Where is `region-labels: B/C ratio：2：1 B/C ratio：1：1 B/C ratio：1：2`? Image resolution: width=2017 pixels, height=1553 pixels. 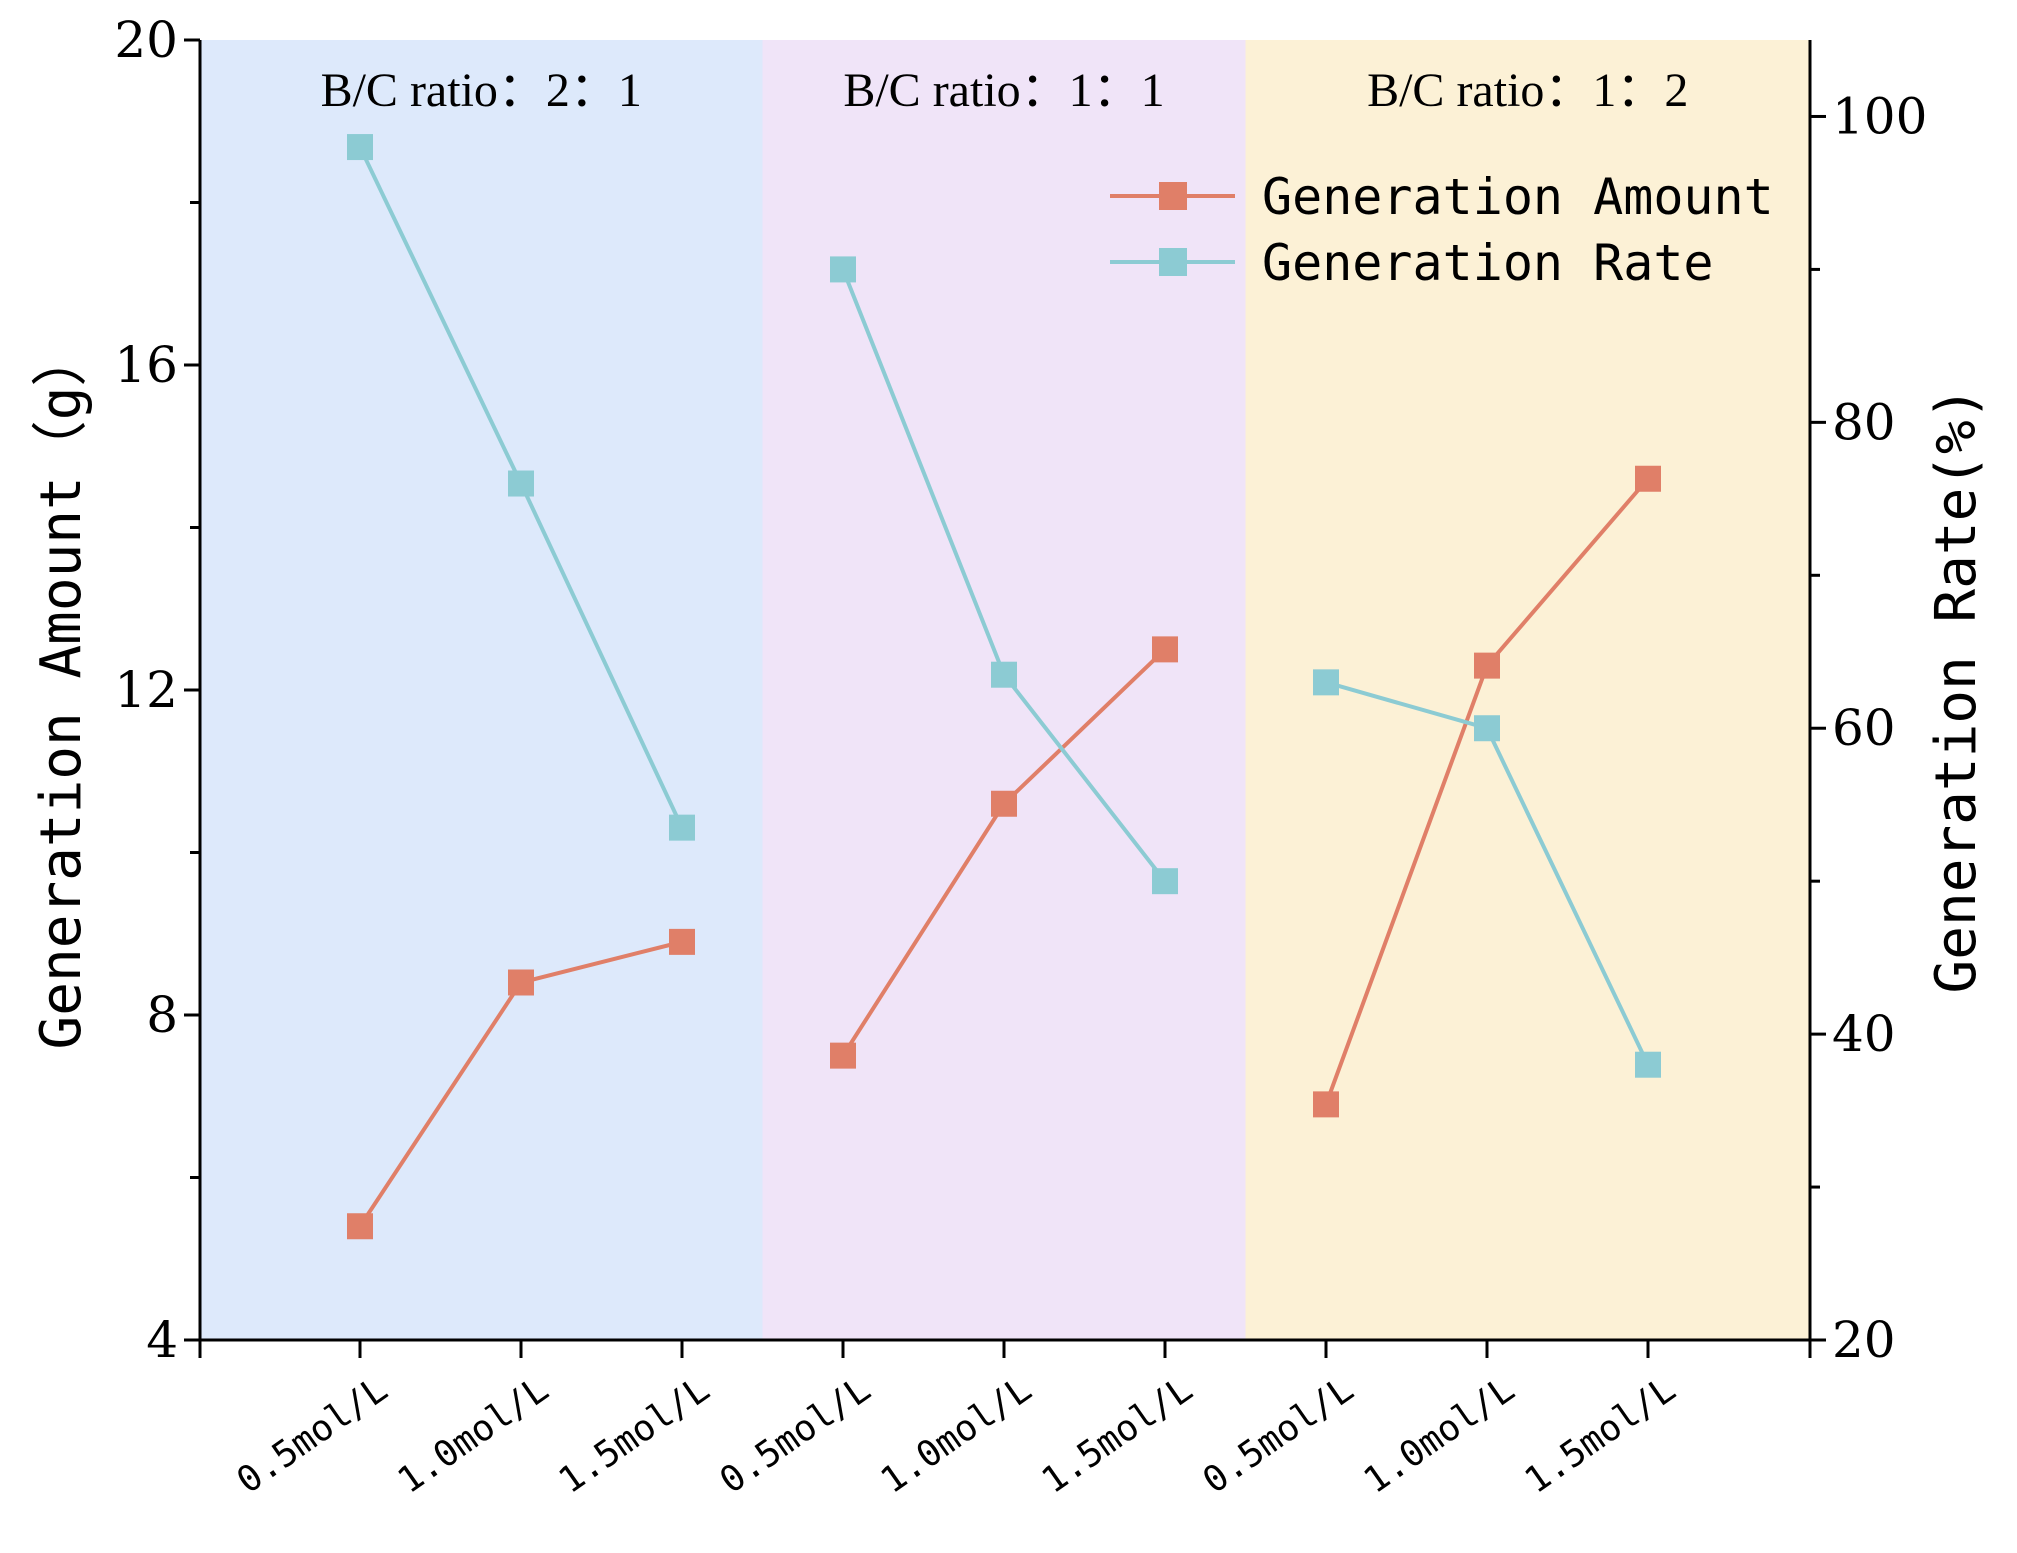 region-labels: B/C ratio：2：1 B/C ratio：1：1 B/C ratio：1：2 is located at coordinates (1005, 90).